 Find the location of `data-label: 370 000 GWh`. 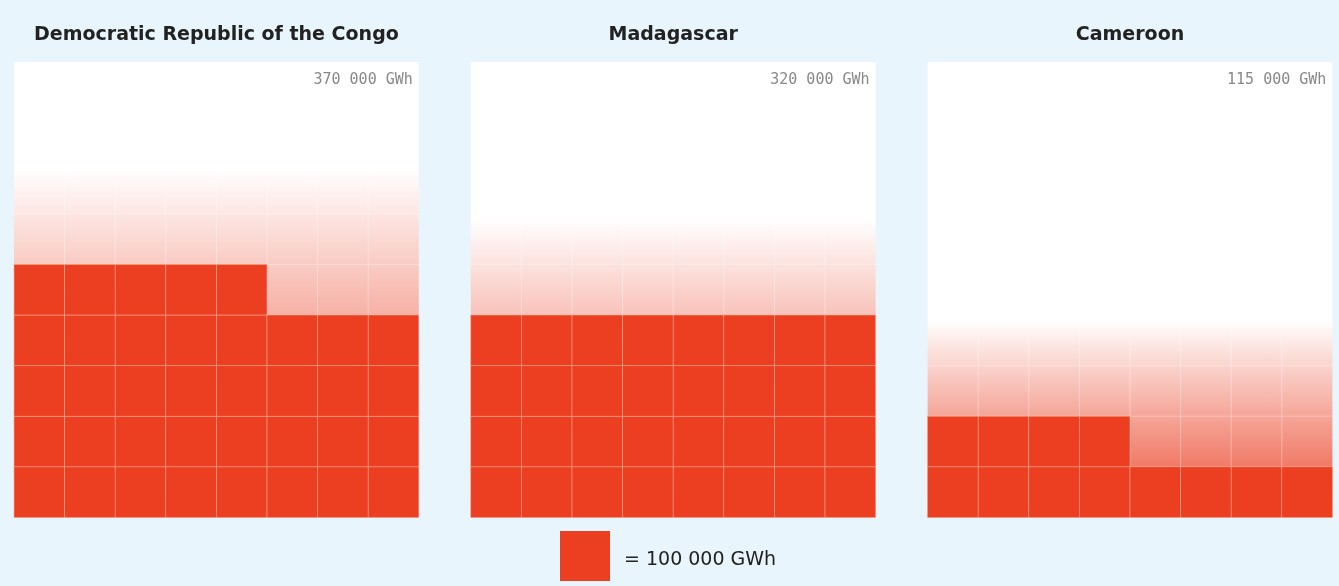

data-label: 370 000 GWh is located at coordinates (363, 79).